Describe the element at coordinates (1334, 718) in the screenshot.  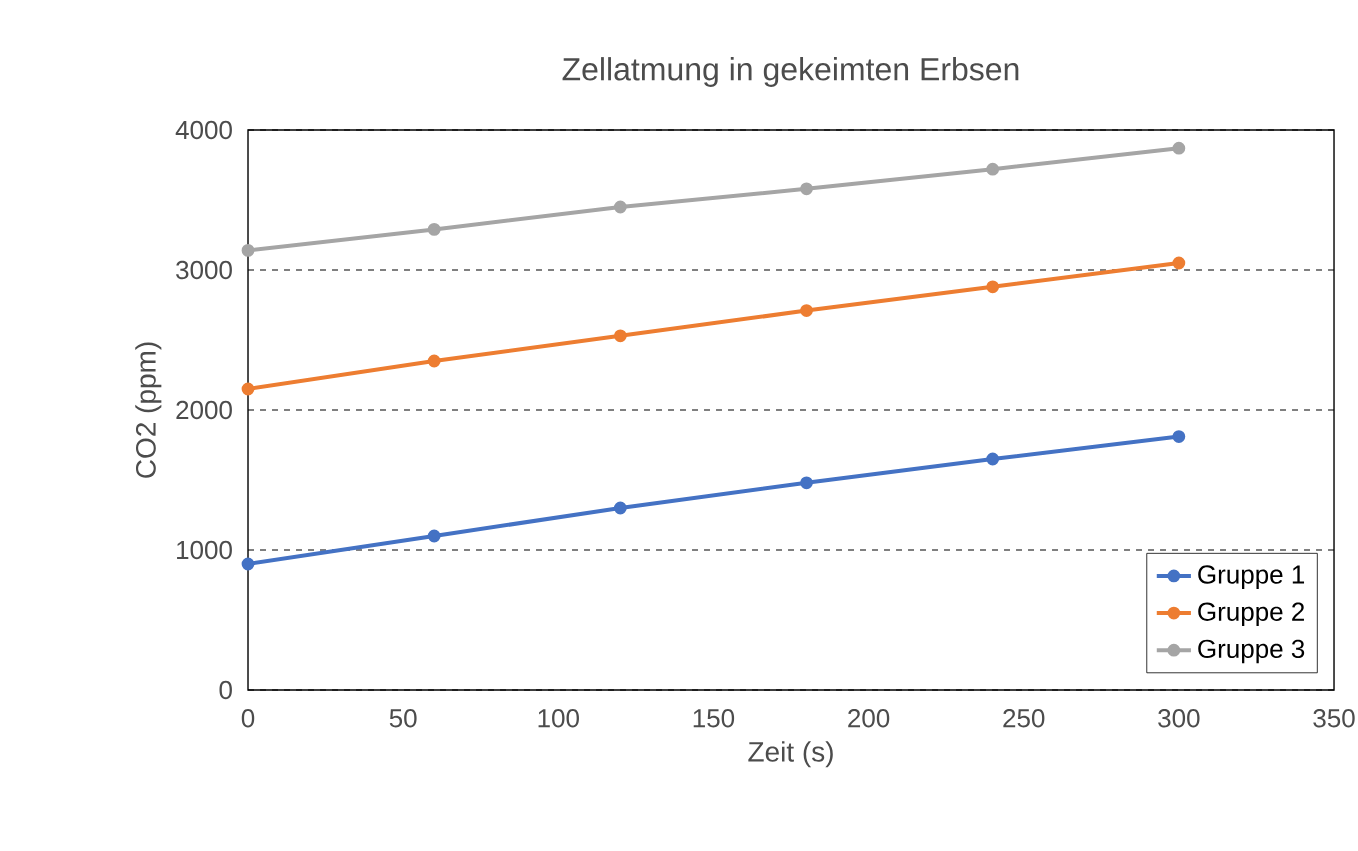
I see `x-tick-label: 350` at that location.